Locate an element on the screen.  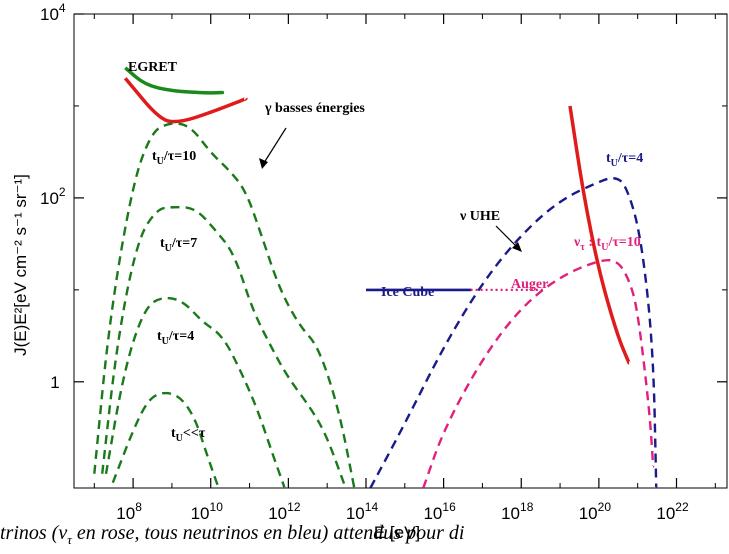
x-tick-label-0: 108 is located at coordinates (129, 511).